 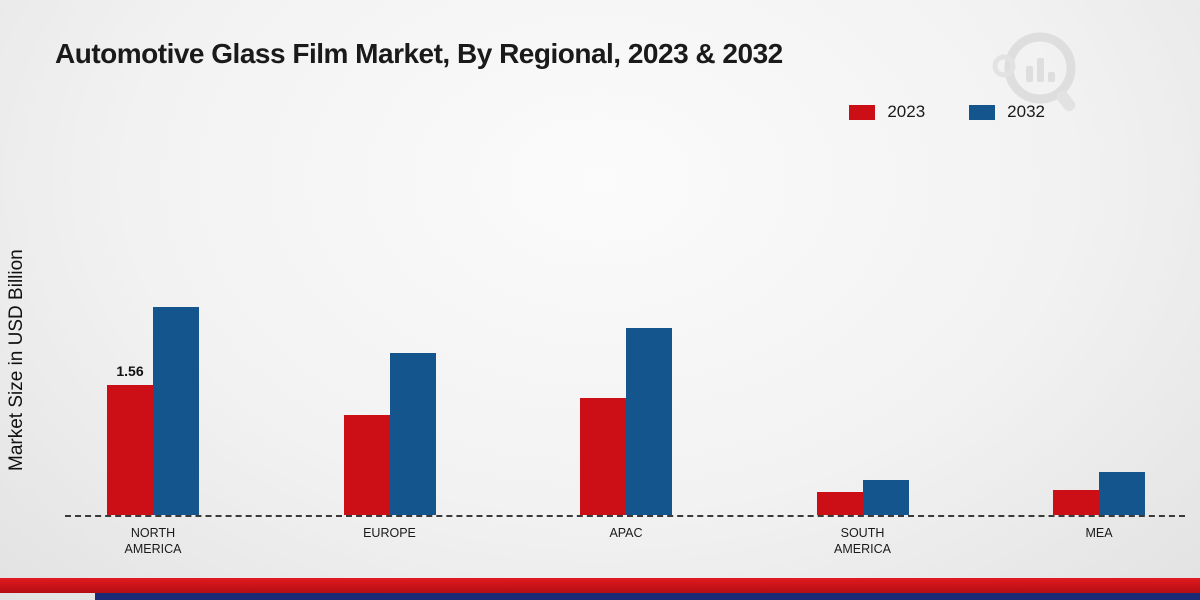 What do you see at coordinates (862, 541) in the screenshot?
I see `category-label-south-america: SOUTH AMERICA` at bounding box center [862, 541].